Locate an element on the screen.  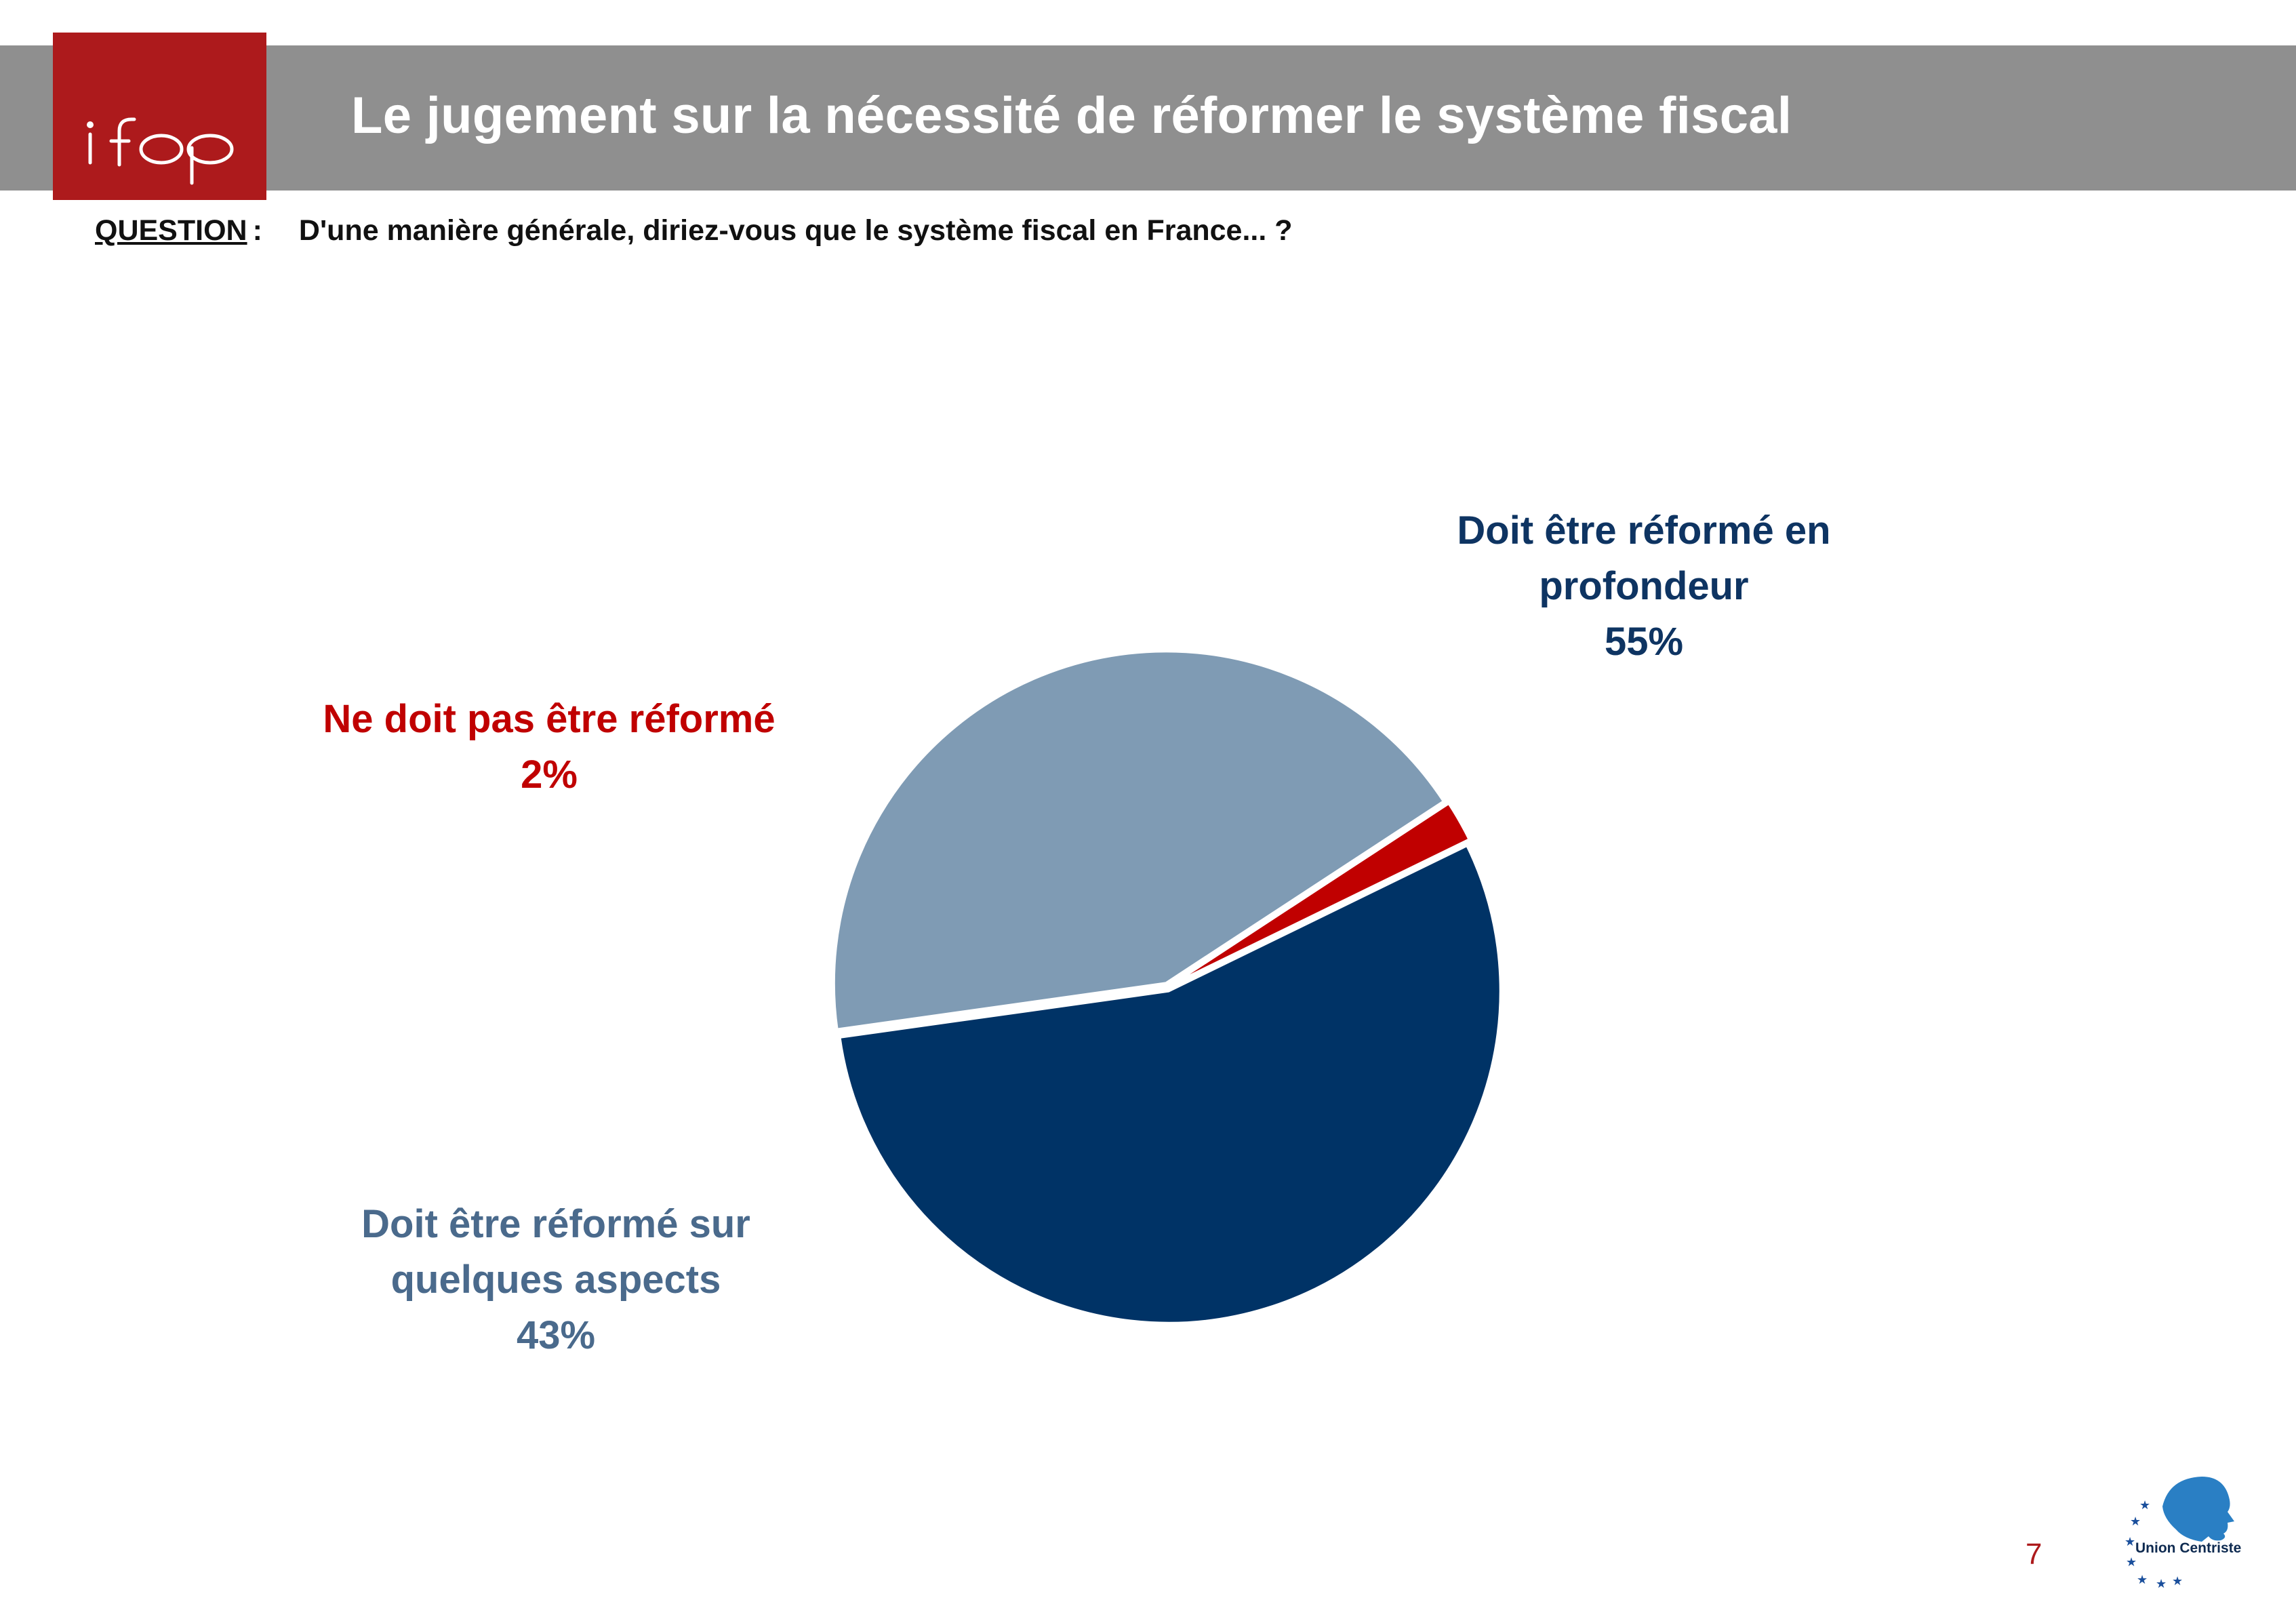
ifop-logo is located at coordinates (159, 116).